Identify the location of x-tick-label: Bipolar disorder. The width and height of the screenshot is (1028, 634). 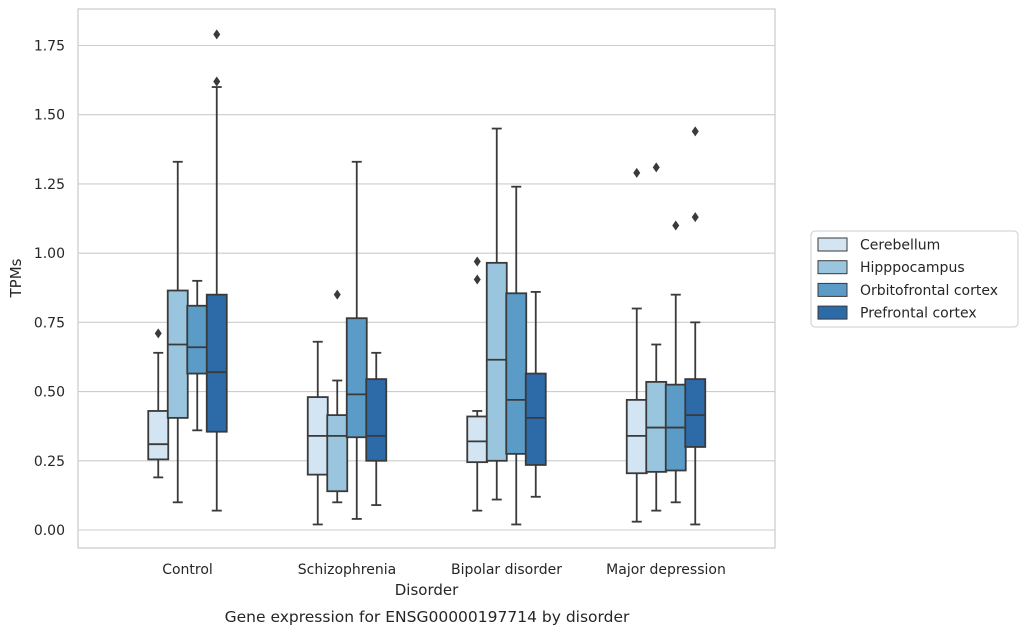
(506, 570).